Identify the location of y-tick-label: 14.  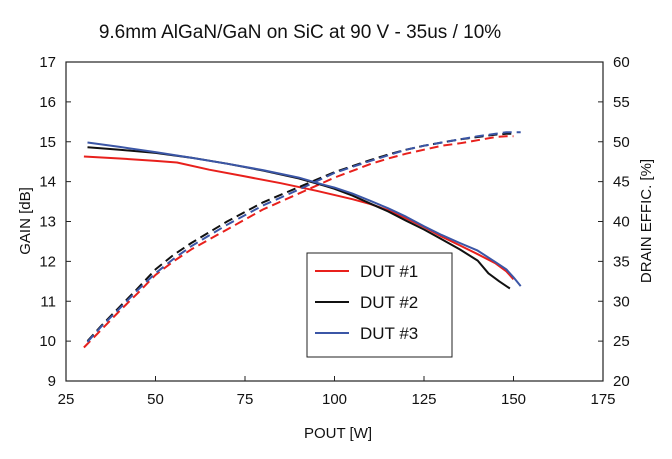
(47, 182).